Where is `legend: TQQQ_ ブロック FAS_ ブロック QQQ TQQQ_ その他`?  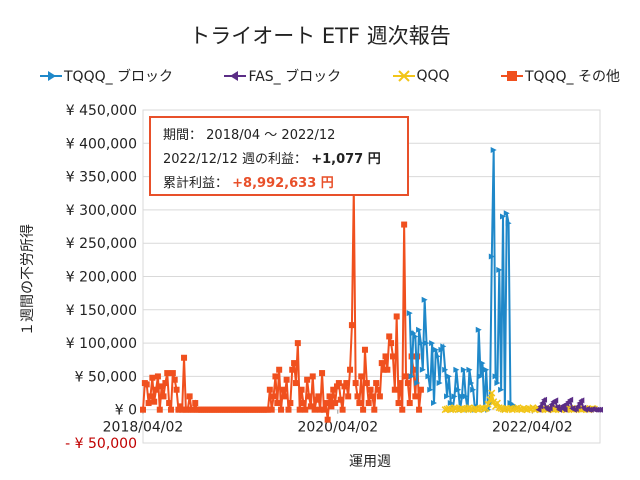 legend: TQQQ_ ブロック FAS_ ブロック QQQ TQQQ_ その他 is located at coordinates (330, 76).